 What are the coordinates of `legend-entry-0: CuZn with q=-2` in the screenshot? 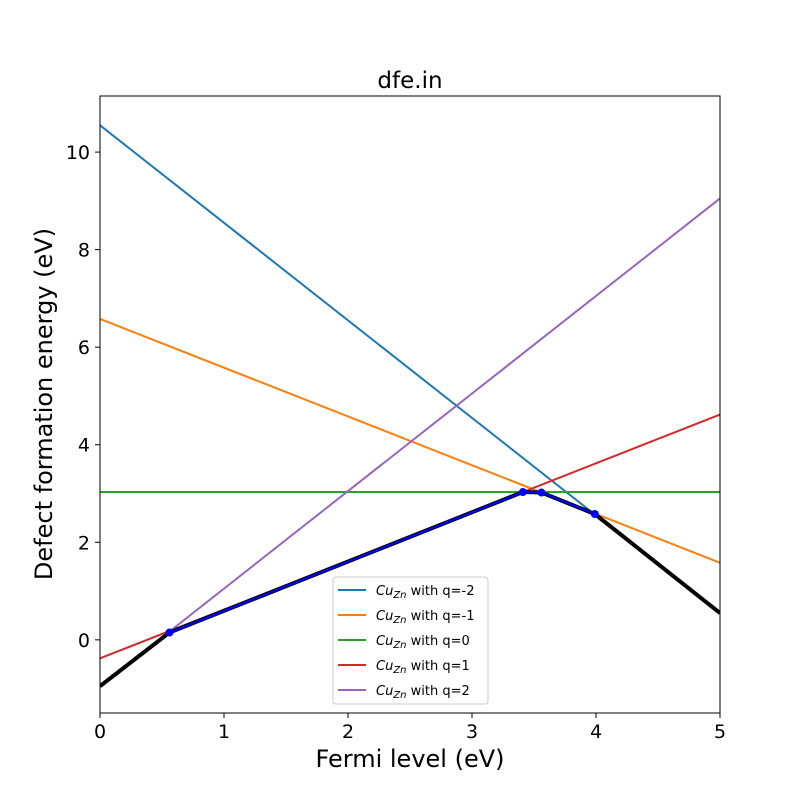 It's located at (425, 592).